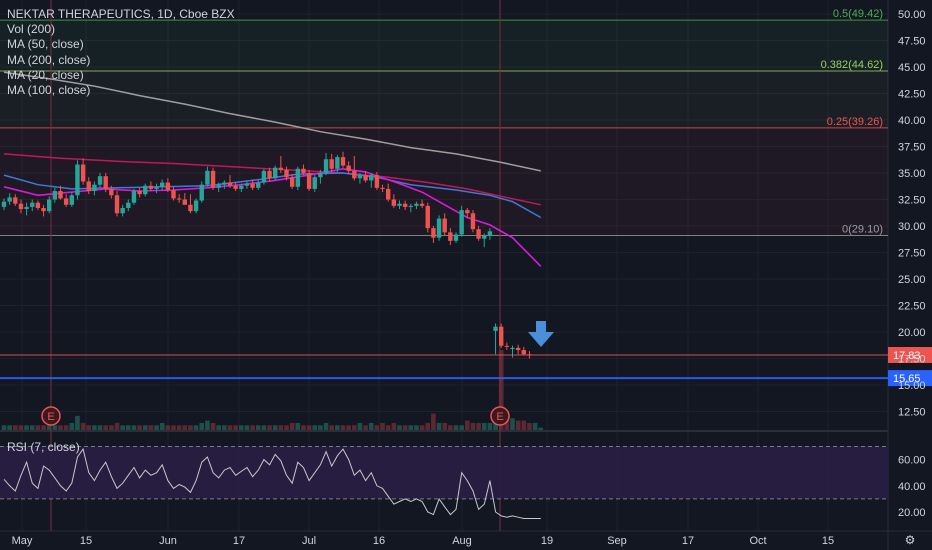 The image size is (932, 550). I want to click on rsi-tick-label: 60.00, so click(912, 461).